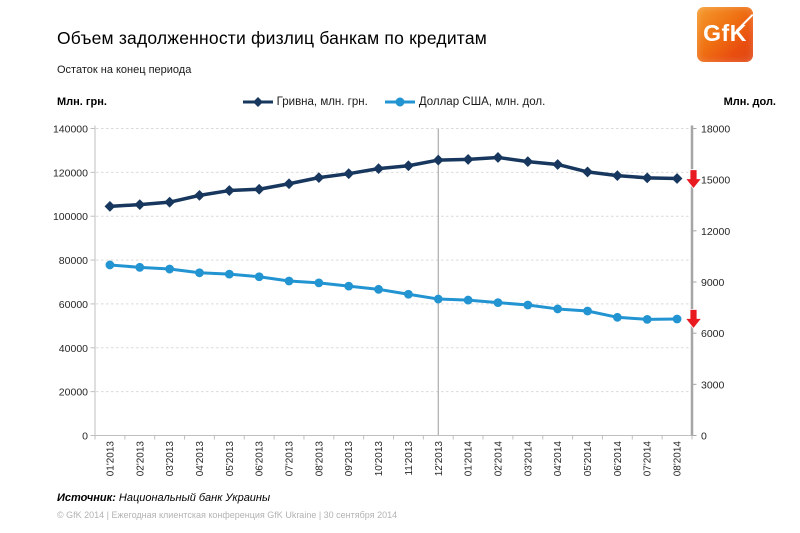 The width and height of the screenshot is (800, 533). I want to click on dollar-line-marker-icon, so click(399, 102).